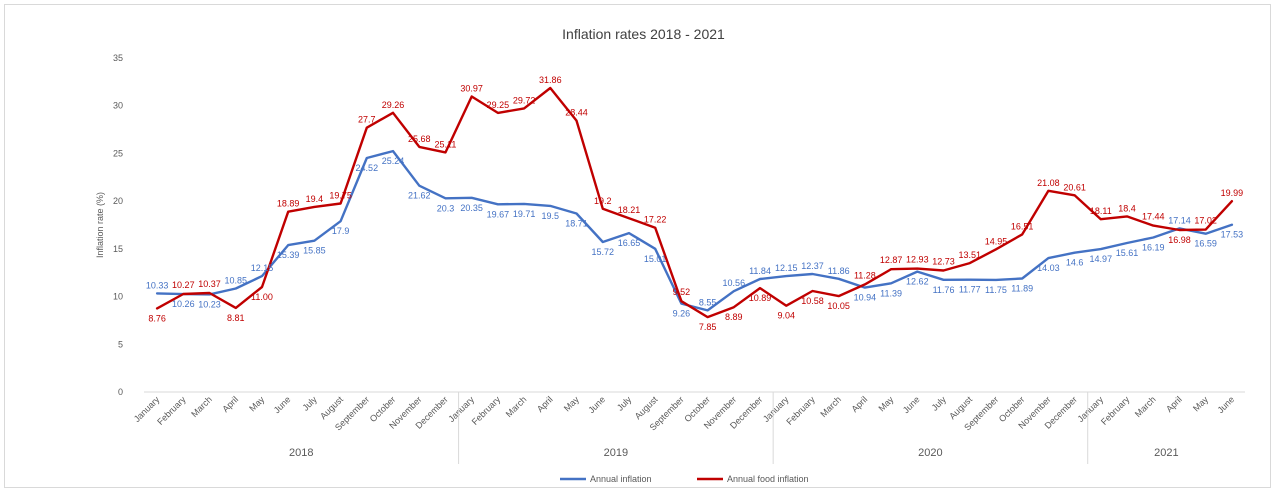  Describe the element at coordinates (682, 314) in the screenshot. I see `annual-inflation-data-label: 9.26` at that location.